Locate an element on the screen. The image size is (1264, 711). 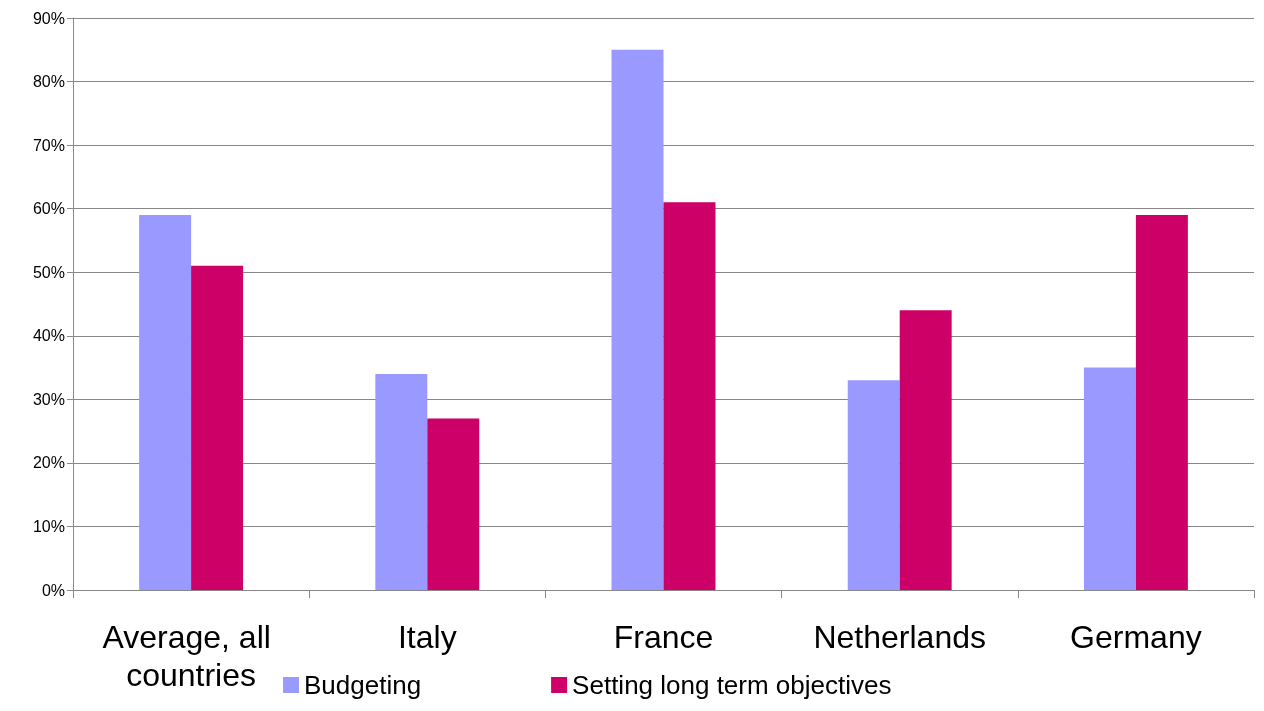
x-tick-label: France is located at coordinates (663, 637).